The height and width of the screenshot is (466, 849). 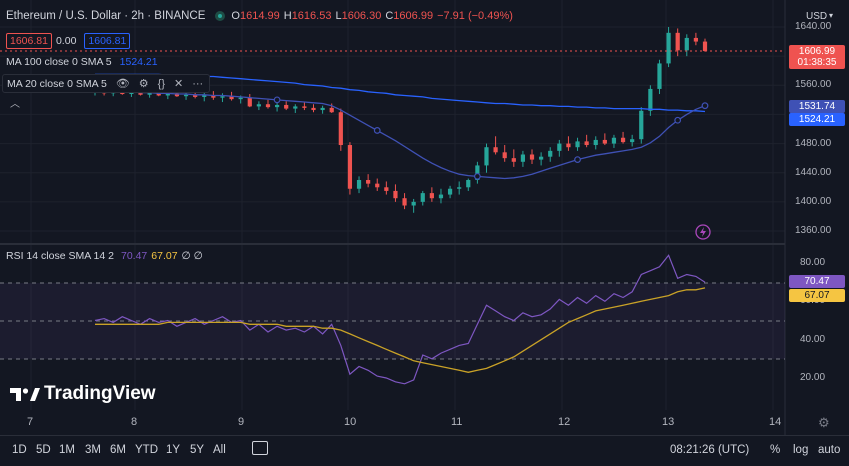 I want to click on timeframe-ytd: YTD, so click(x=146, y=450).